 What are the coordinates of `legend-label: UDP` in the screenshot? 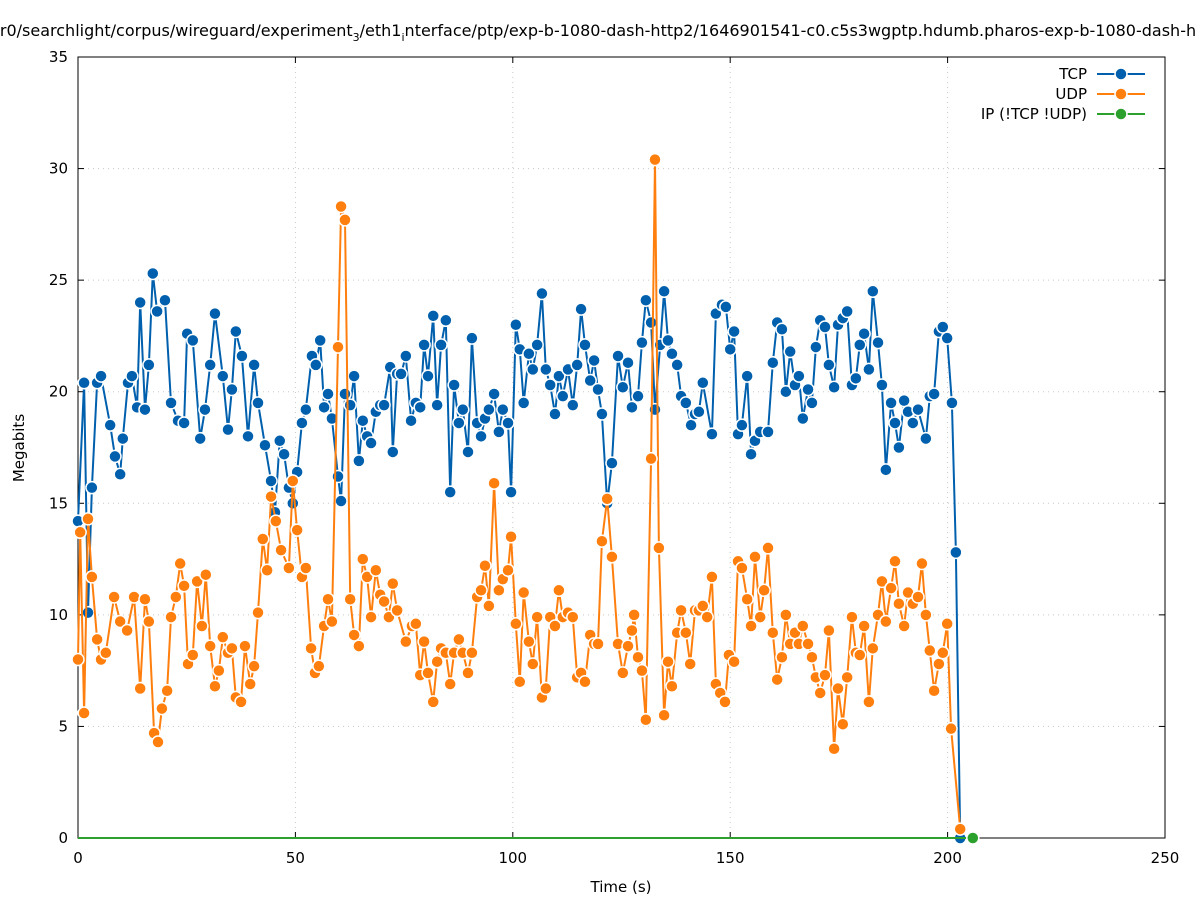 It's located at (1071, 94).